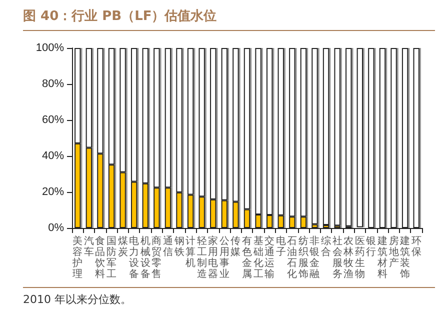 This screenshot has width=448, height=320. Describe the element at coordinates (167, 246) in the screenshot. I see `x-tick-label: 通信` at that location.